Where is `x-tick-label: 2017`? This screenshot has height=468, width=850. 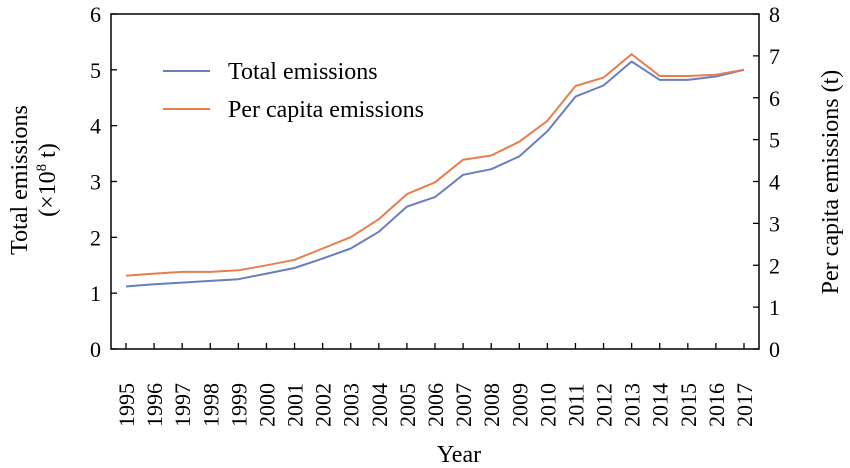
x-tick-label: 2017 is located at coordinates (744, 405).